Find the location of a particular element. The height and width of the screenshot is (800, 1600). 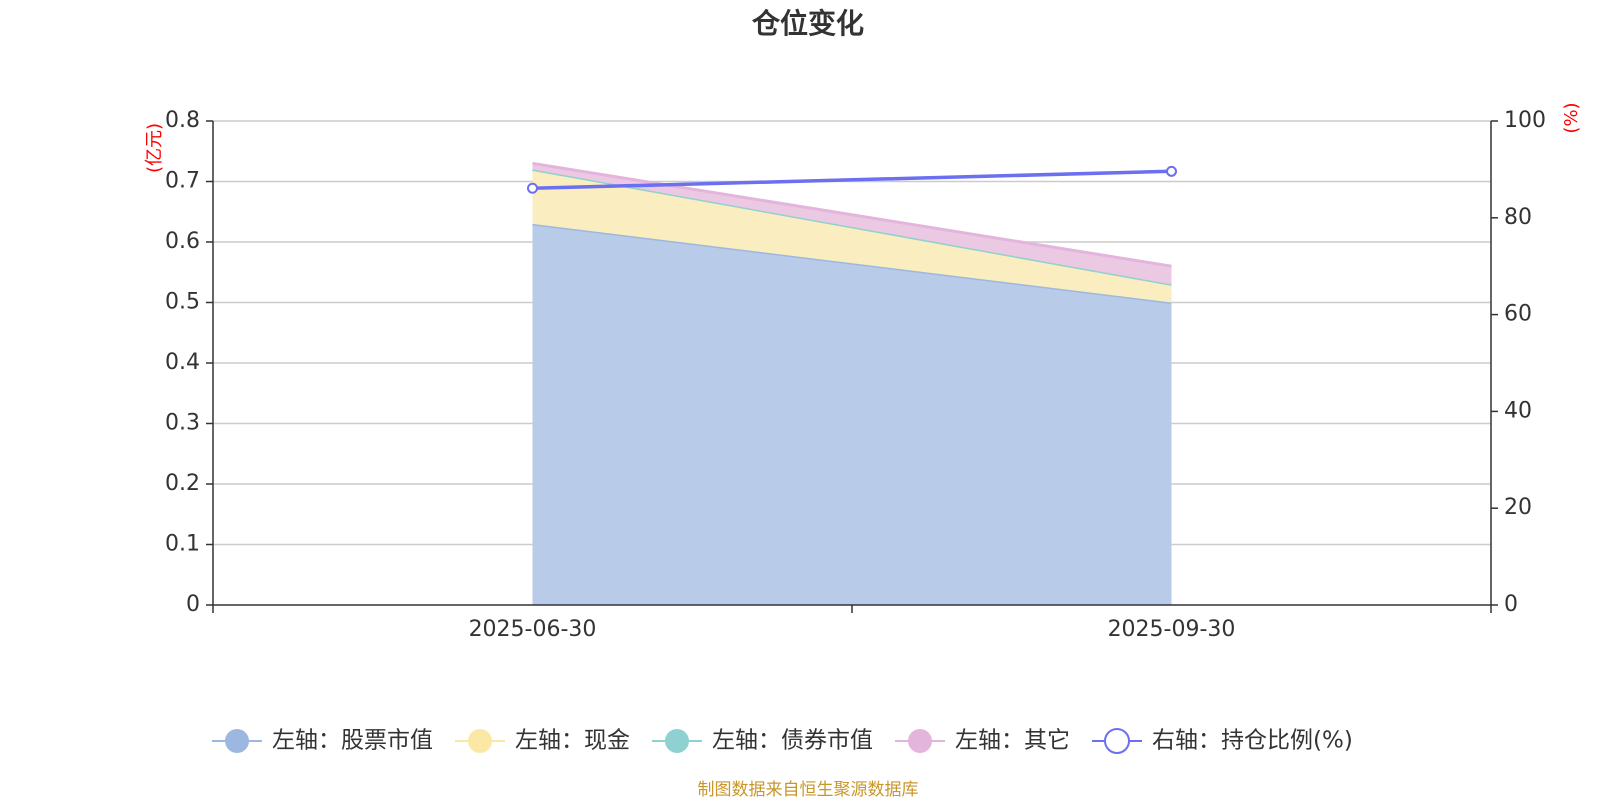

left-axis-tick-label: 0.3 is located at coordinates (182, 423).